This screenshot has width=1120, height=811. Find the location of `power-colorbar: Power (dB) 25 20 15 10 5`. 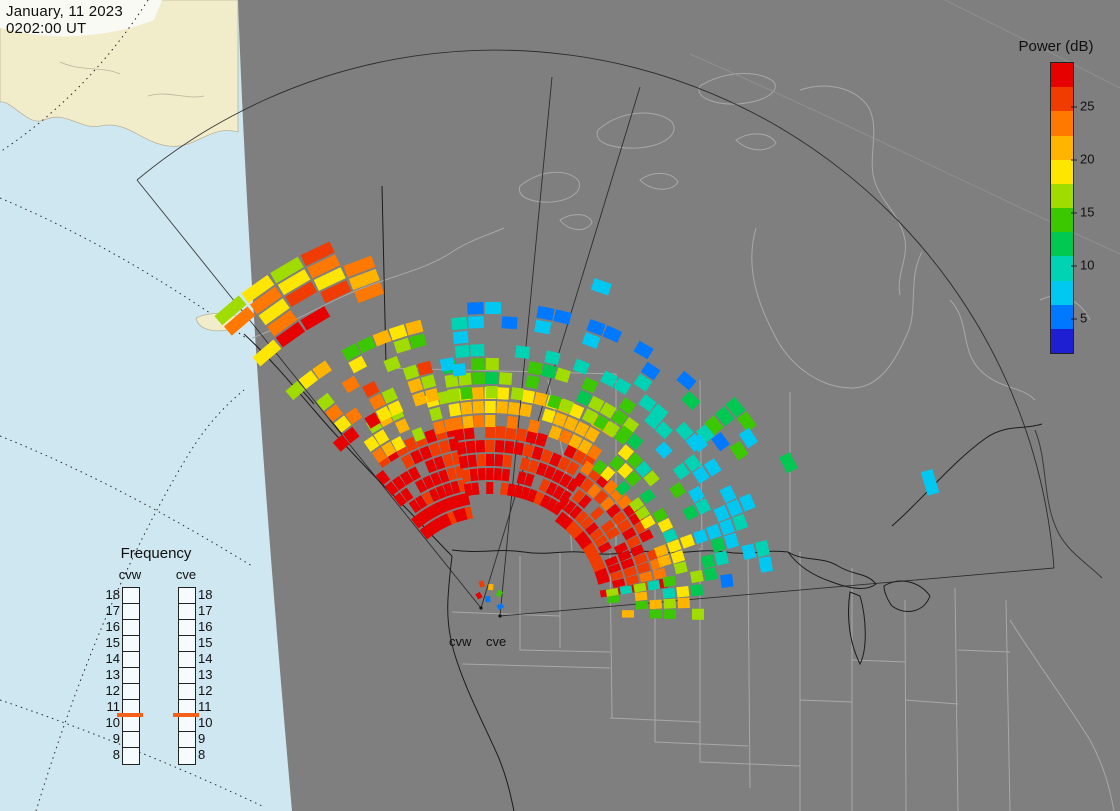

power-colorbar: Power (dB) 25 20 15 10 5 is located at coordinates (1056, 196).